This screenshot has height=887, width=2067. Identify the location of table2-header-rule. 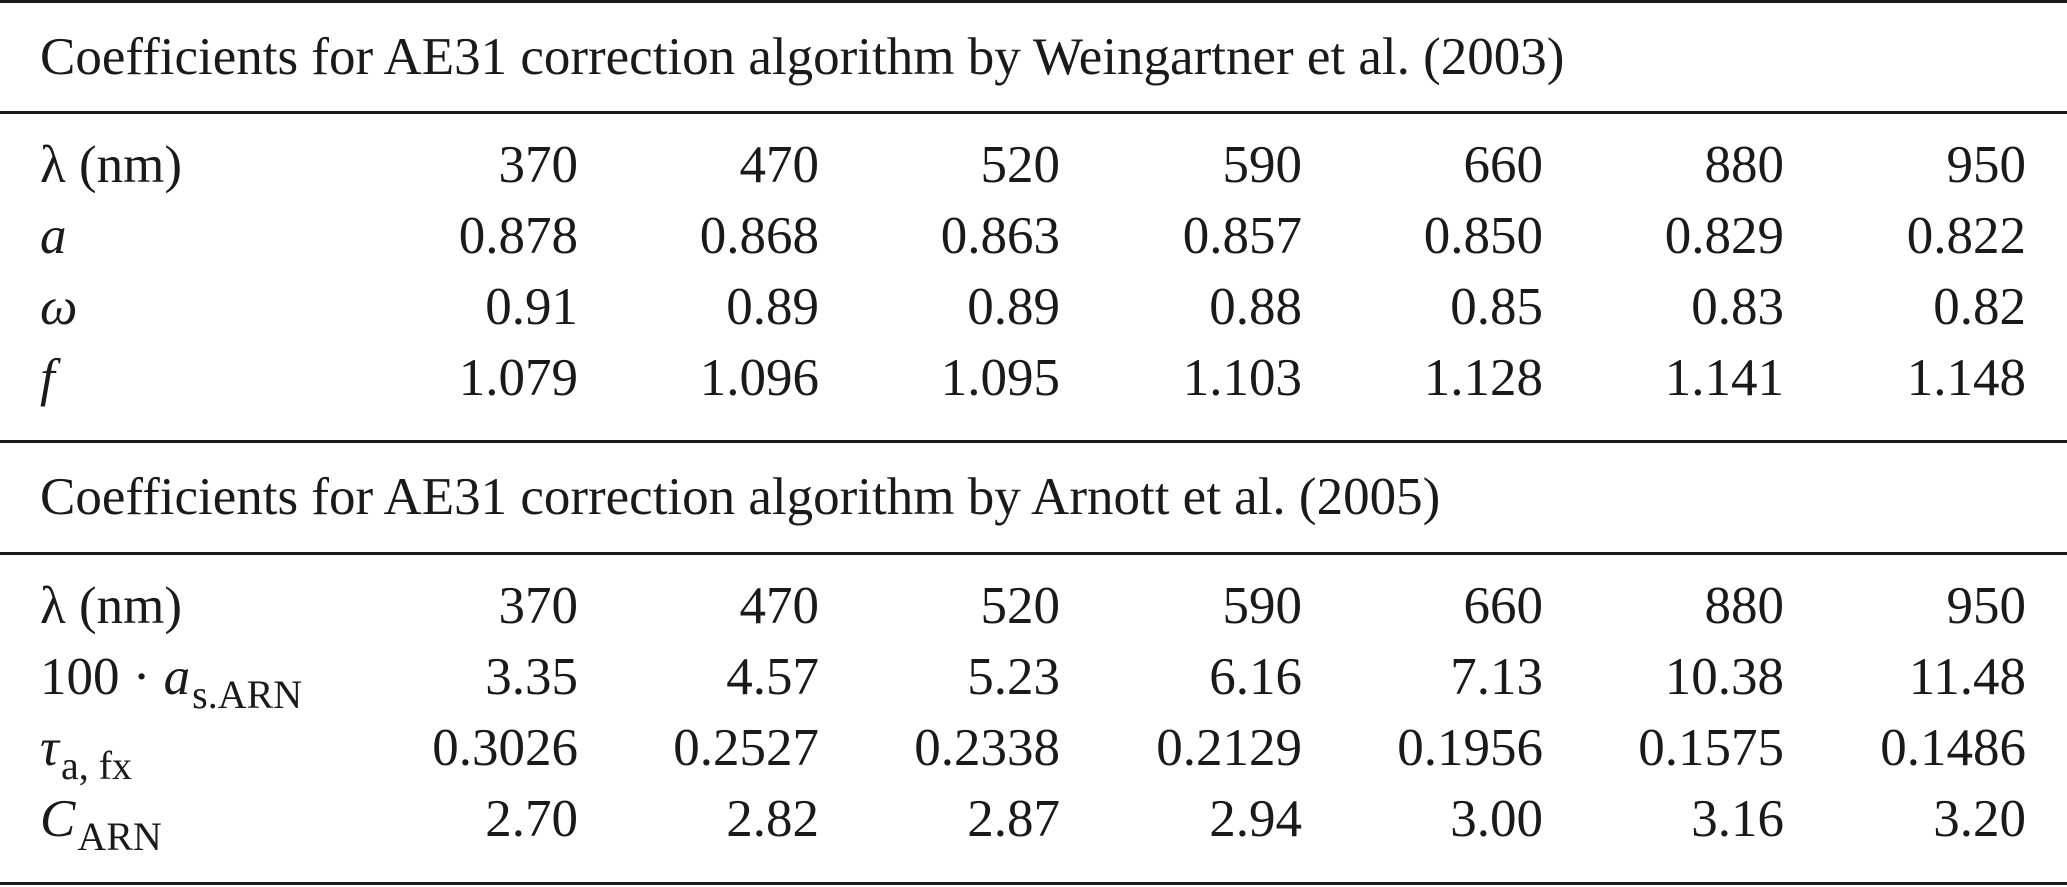
(1033, 553).